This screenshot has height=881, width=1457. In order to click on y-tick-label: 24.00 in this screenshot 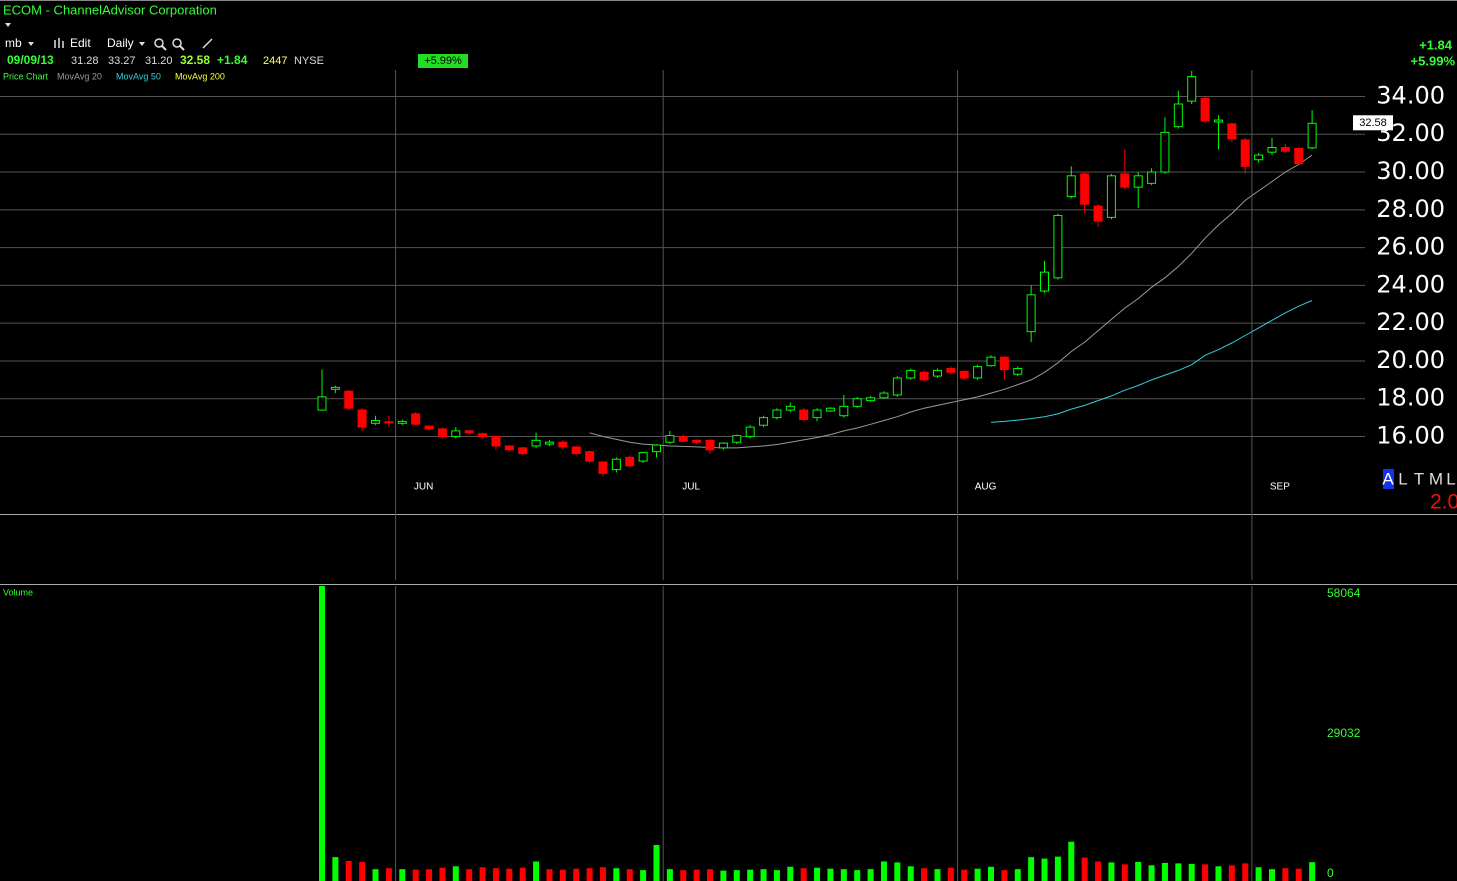, I will do `click(1410, 284)`.